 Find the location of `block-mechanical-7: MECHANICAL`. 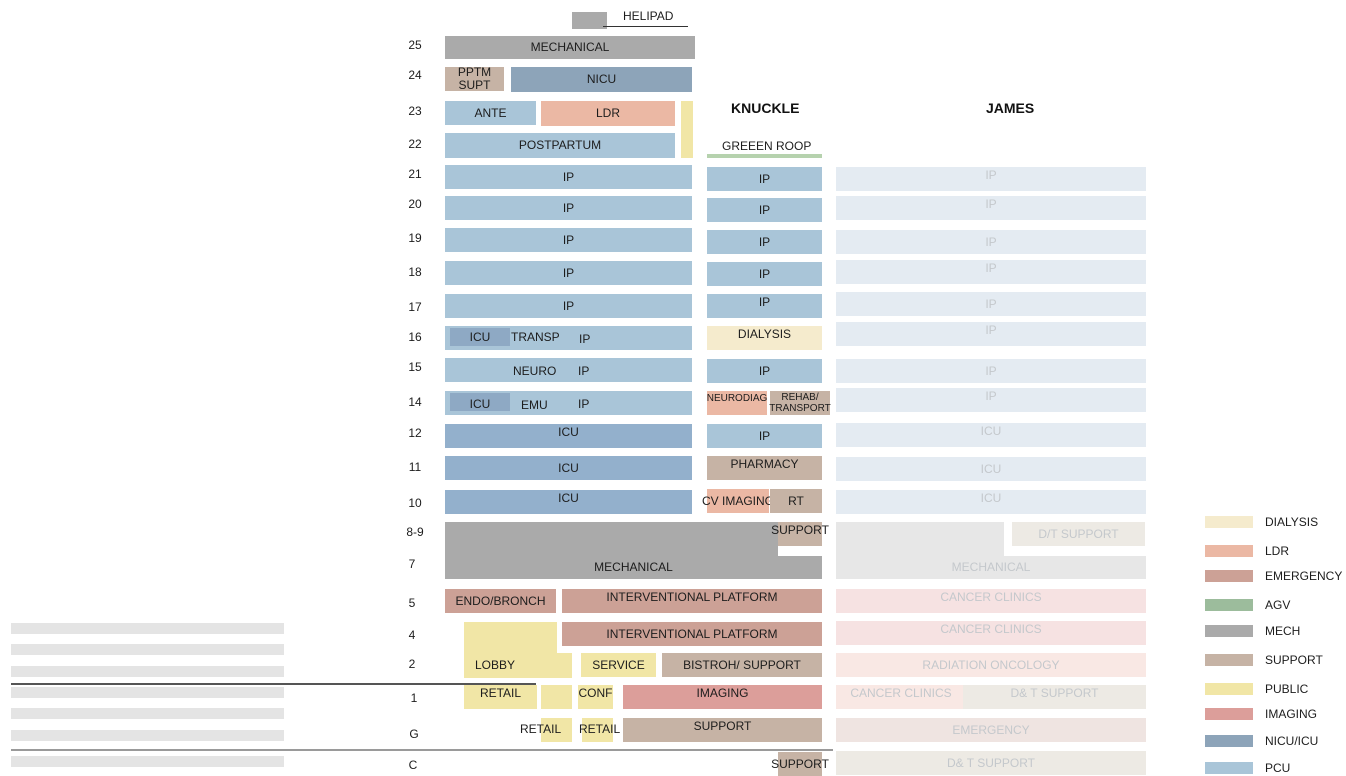

block-mechanical-7: MECHANICAL is located at coordinates (633, 567).